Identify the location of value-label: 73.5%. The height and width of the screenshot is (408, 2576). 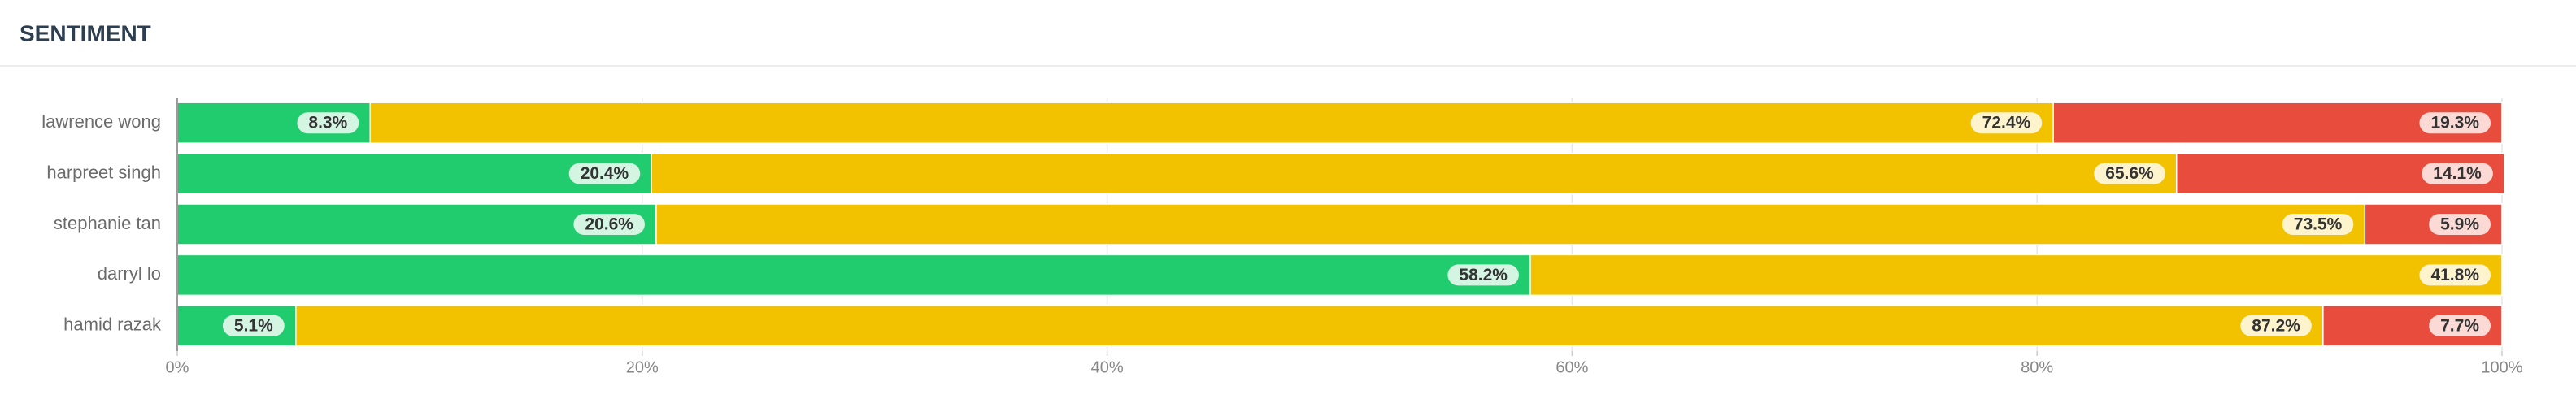
(2318, 225).